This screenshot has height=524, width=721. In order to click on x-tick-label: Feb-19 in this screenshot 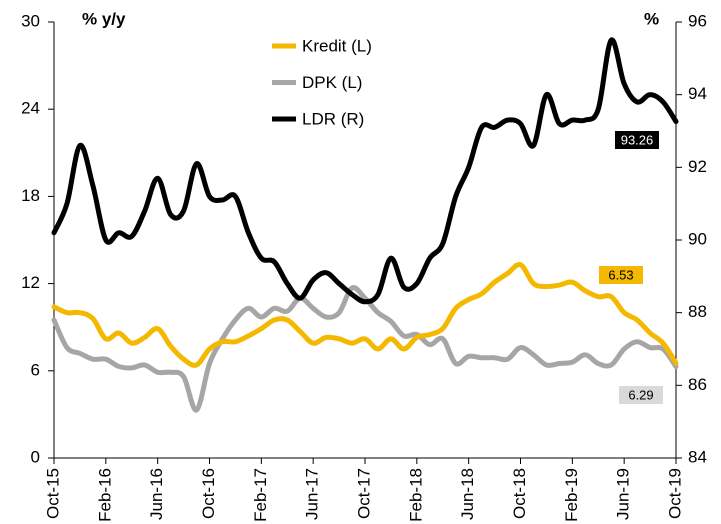, I will do `click(571, 495)`.